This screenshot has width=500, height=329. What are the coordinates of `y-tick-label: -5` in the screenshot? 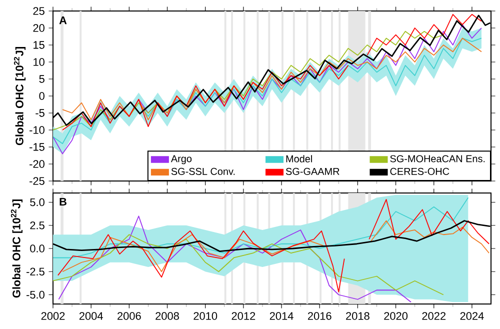 It's located at (40, 113).